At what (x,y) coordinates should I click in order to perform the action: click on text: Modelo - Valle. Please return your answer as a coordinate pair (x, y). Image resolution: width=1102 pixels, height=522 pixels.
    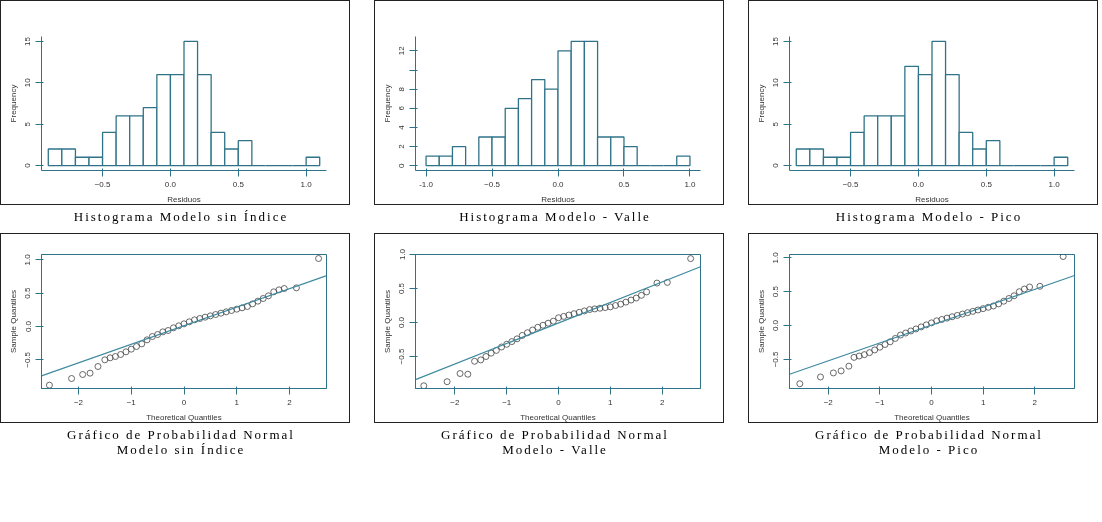
    Looking at the image, I should click on (555, 449).